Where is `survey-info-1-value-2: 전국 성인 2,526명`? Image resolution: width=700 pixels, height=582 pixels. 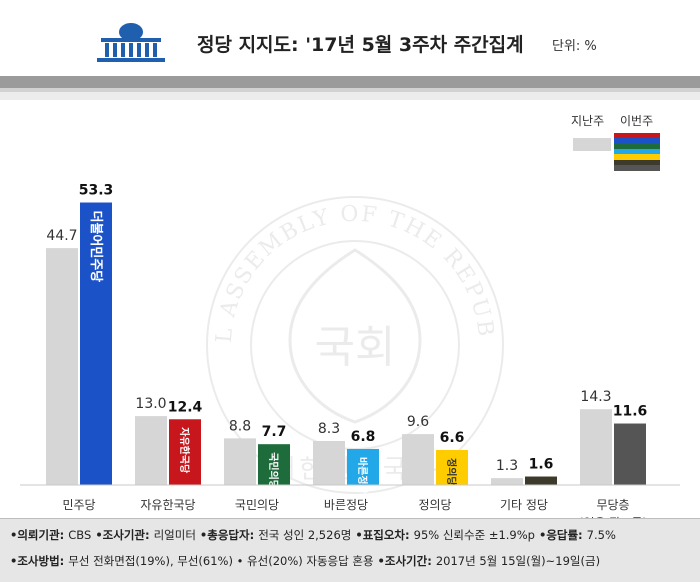
survey-info-1-value-2: 전국 성인 2,526명 is located at coordinates (305, 535).